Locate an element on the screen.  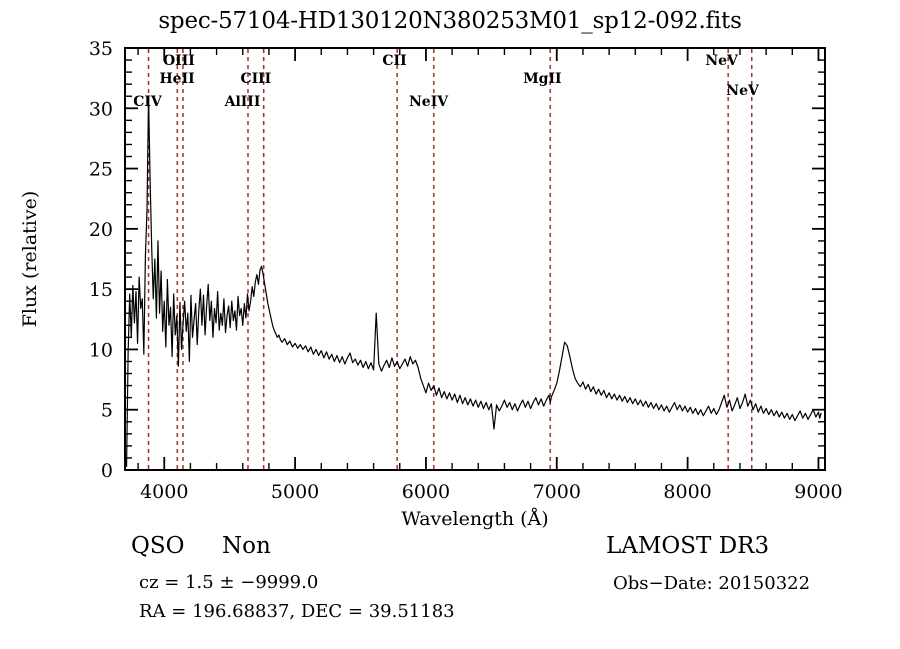
y-tick-label: 0 is located at coordinates (107, 471).